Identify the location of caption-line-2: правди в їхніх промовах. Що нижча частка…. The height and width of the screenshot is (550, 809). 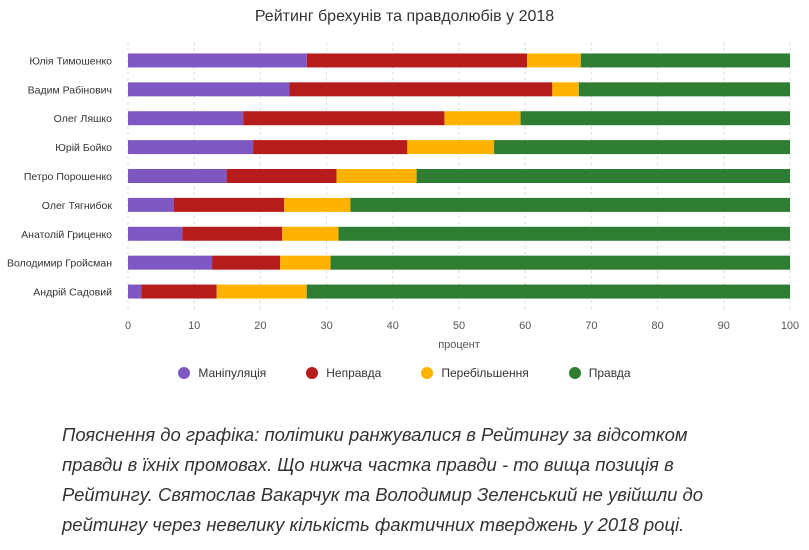
(368, 464).